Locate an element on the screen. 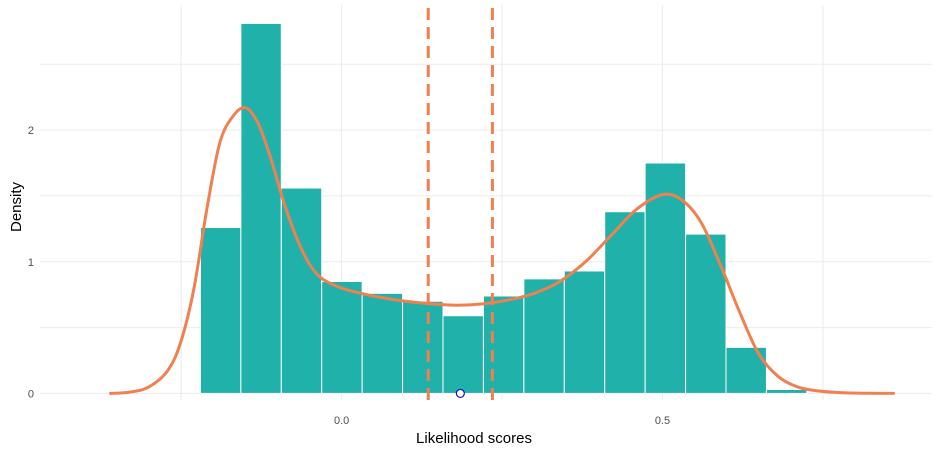 This screenshot has width=941, height=454. x-tick-label: 0.0 is located at coordinates (341, 421).